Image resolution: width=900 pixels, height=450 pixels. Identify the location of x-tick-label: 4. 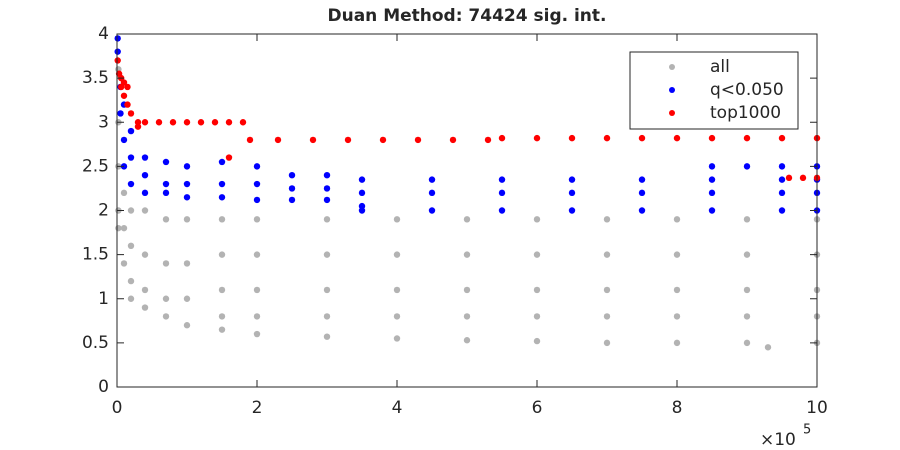
(397, 408).